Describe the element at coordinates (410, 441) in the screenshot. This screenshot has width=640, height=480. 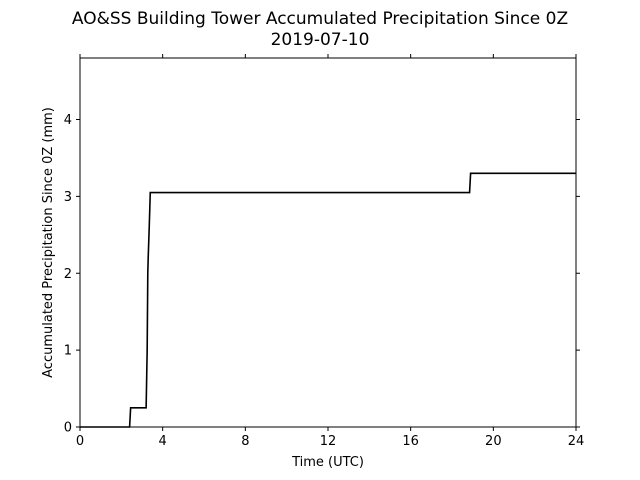
I see `x-tick-label: 16` at that location.